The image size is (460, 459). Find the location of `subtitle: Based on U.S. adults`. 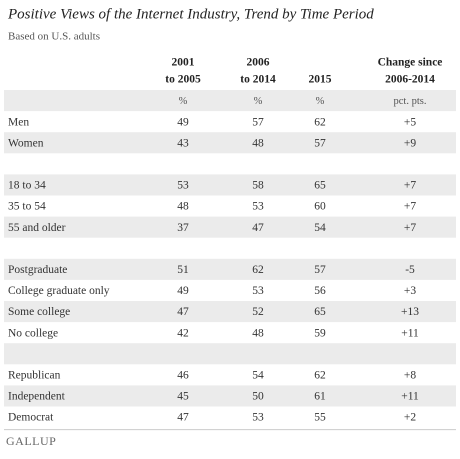

subtitle: Based on U.S. adults is located at coordinates (54, 37).